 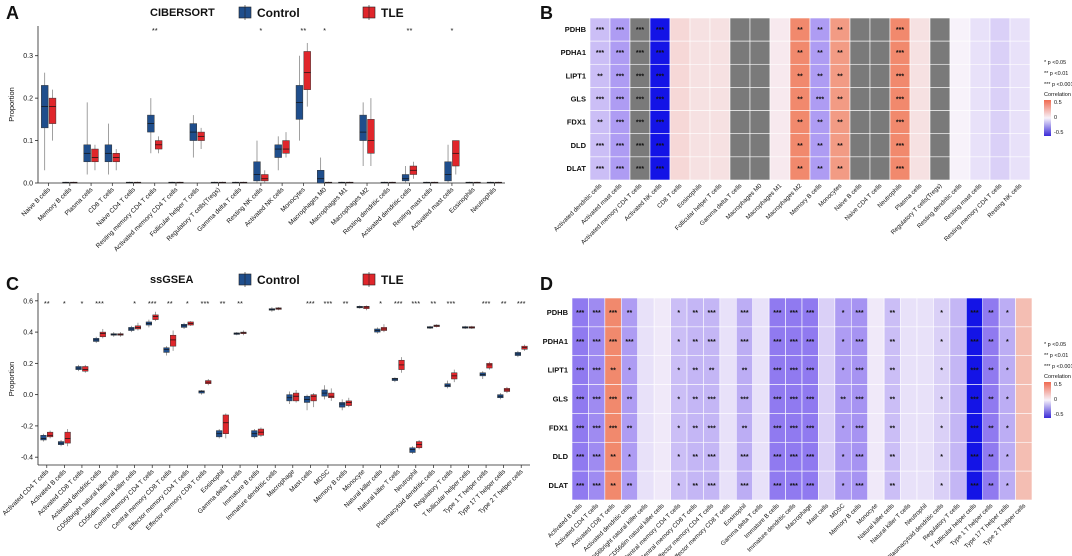 I want to click on significance-mark: *, so click(x=134, y=303).